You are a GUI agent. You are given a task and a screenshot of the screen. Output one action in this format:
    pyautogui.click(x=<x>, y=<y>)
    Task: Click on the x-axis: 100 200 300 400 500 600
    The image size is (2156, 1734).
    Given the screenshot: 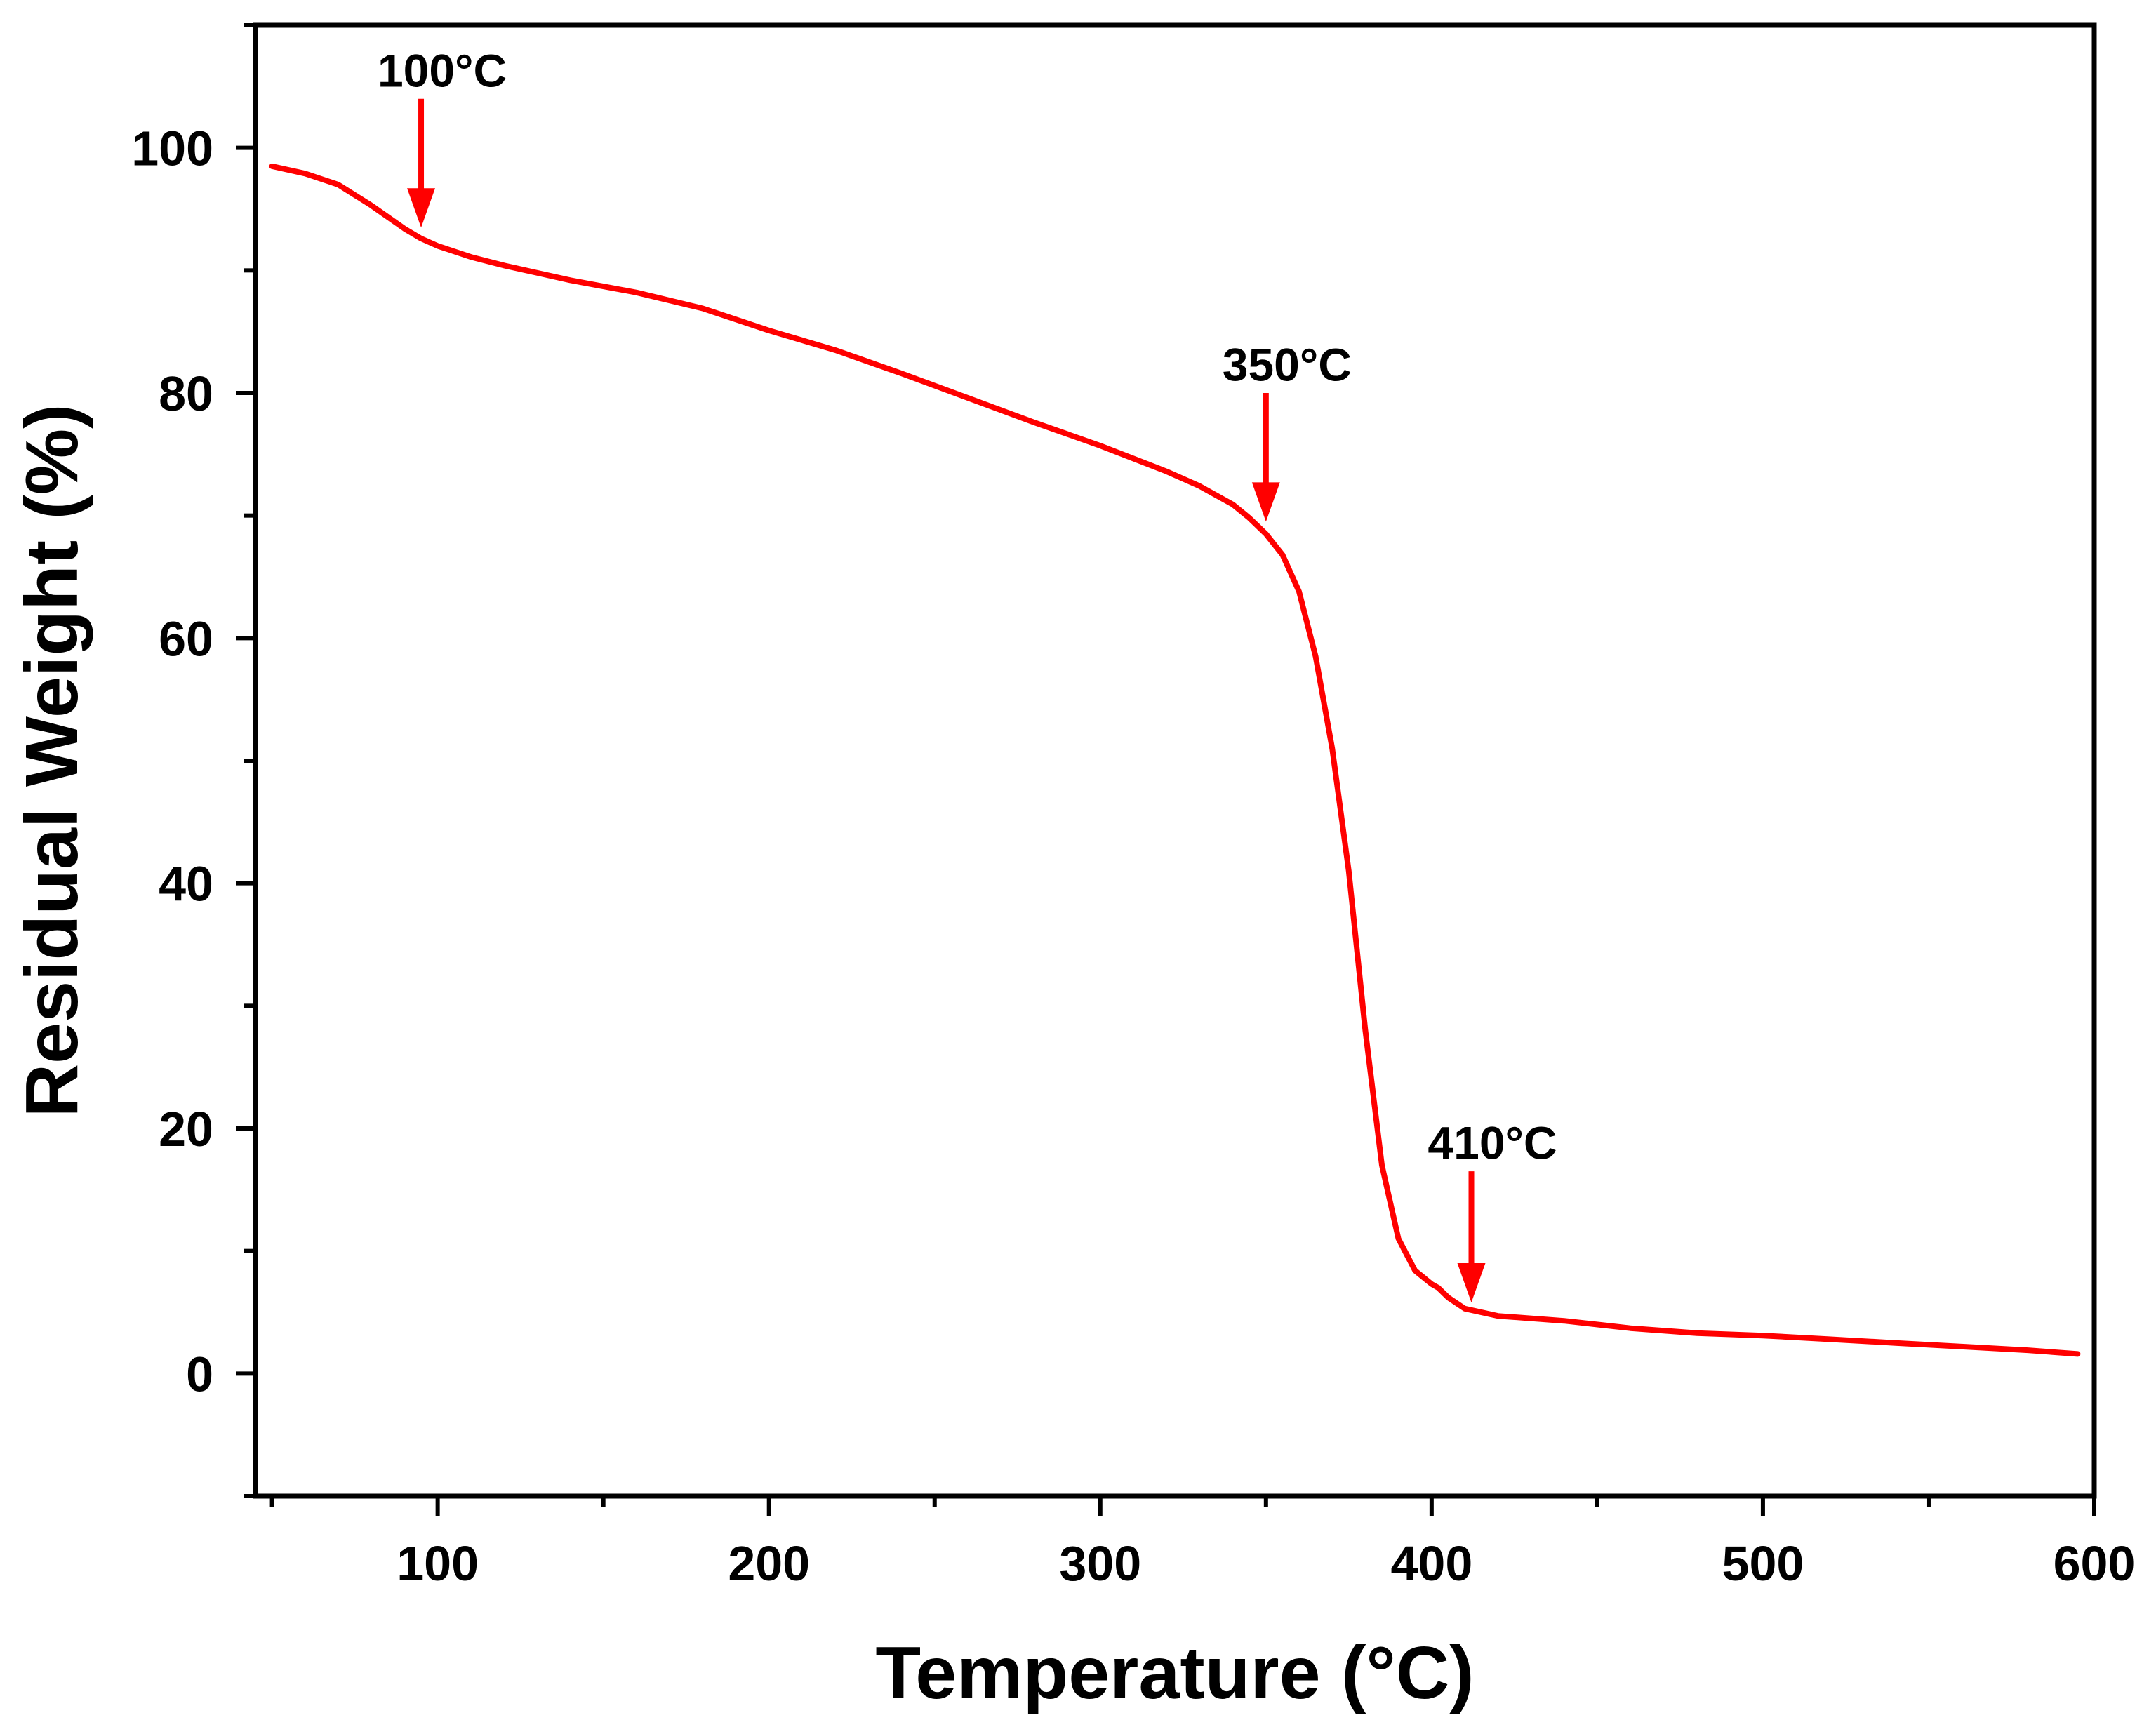 What is the action you would take?
    pyautogui.click(x=1203, y=1544)
    